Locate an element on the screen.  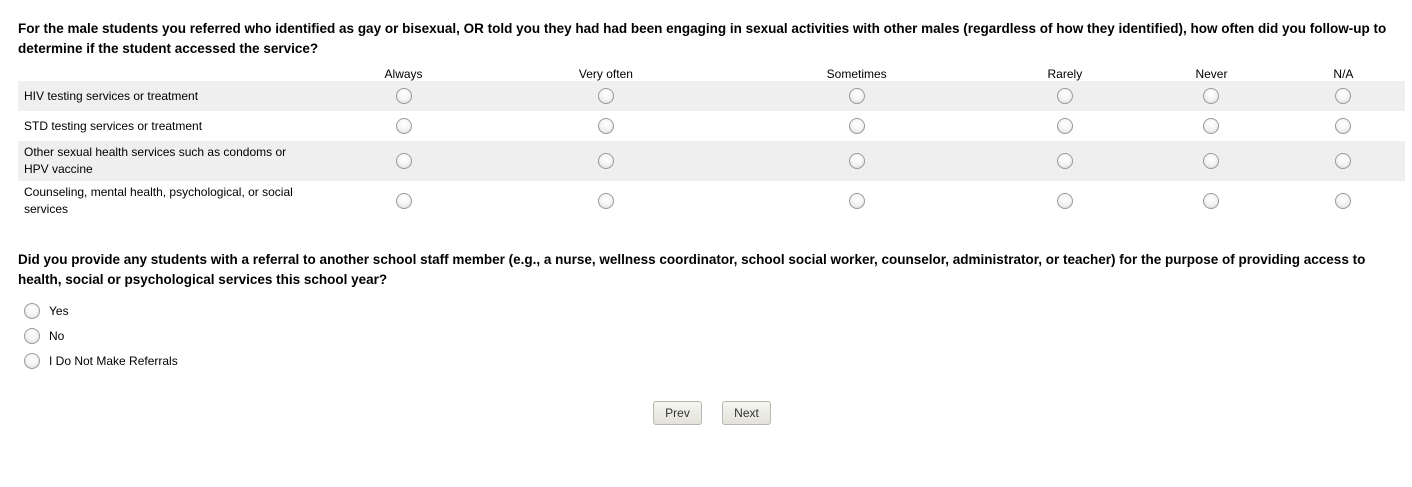
option-no-referrals: I Do Not Make Referrals is located at coordinates (101, 360).